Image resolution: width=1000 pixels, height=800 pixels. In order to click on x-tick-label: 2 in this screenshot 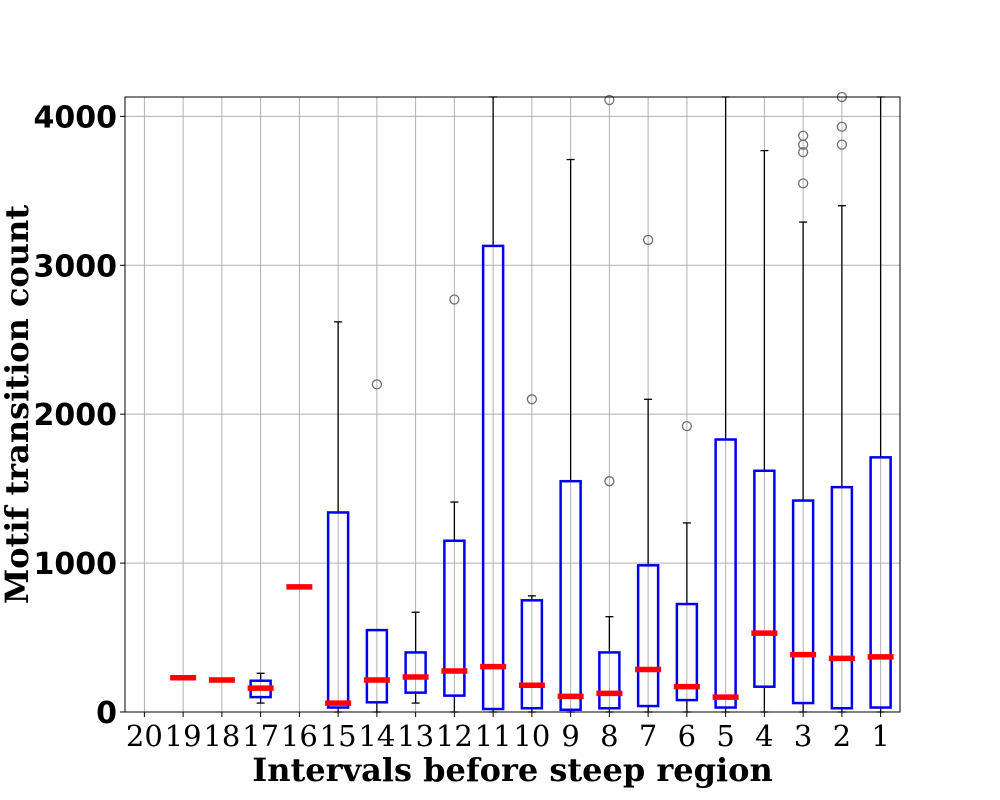, I will do `click(842, 736)`.